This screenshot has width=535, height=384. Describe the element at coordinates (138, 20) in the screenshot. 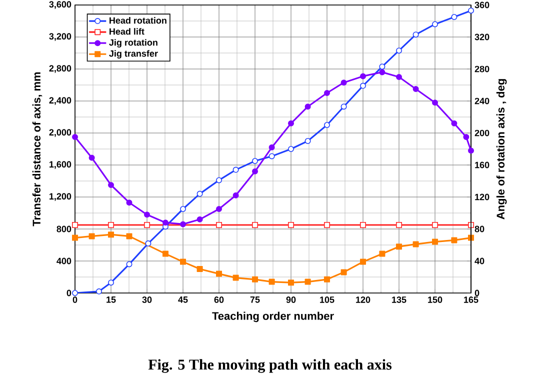

I see `legend-label: Head rotation` at that location.